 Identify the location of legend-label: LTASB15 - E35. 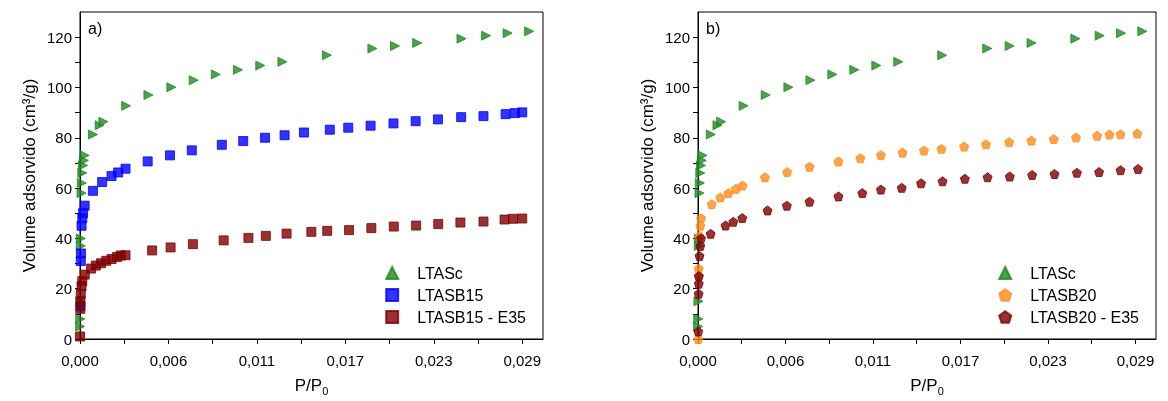
(472, 317).